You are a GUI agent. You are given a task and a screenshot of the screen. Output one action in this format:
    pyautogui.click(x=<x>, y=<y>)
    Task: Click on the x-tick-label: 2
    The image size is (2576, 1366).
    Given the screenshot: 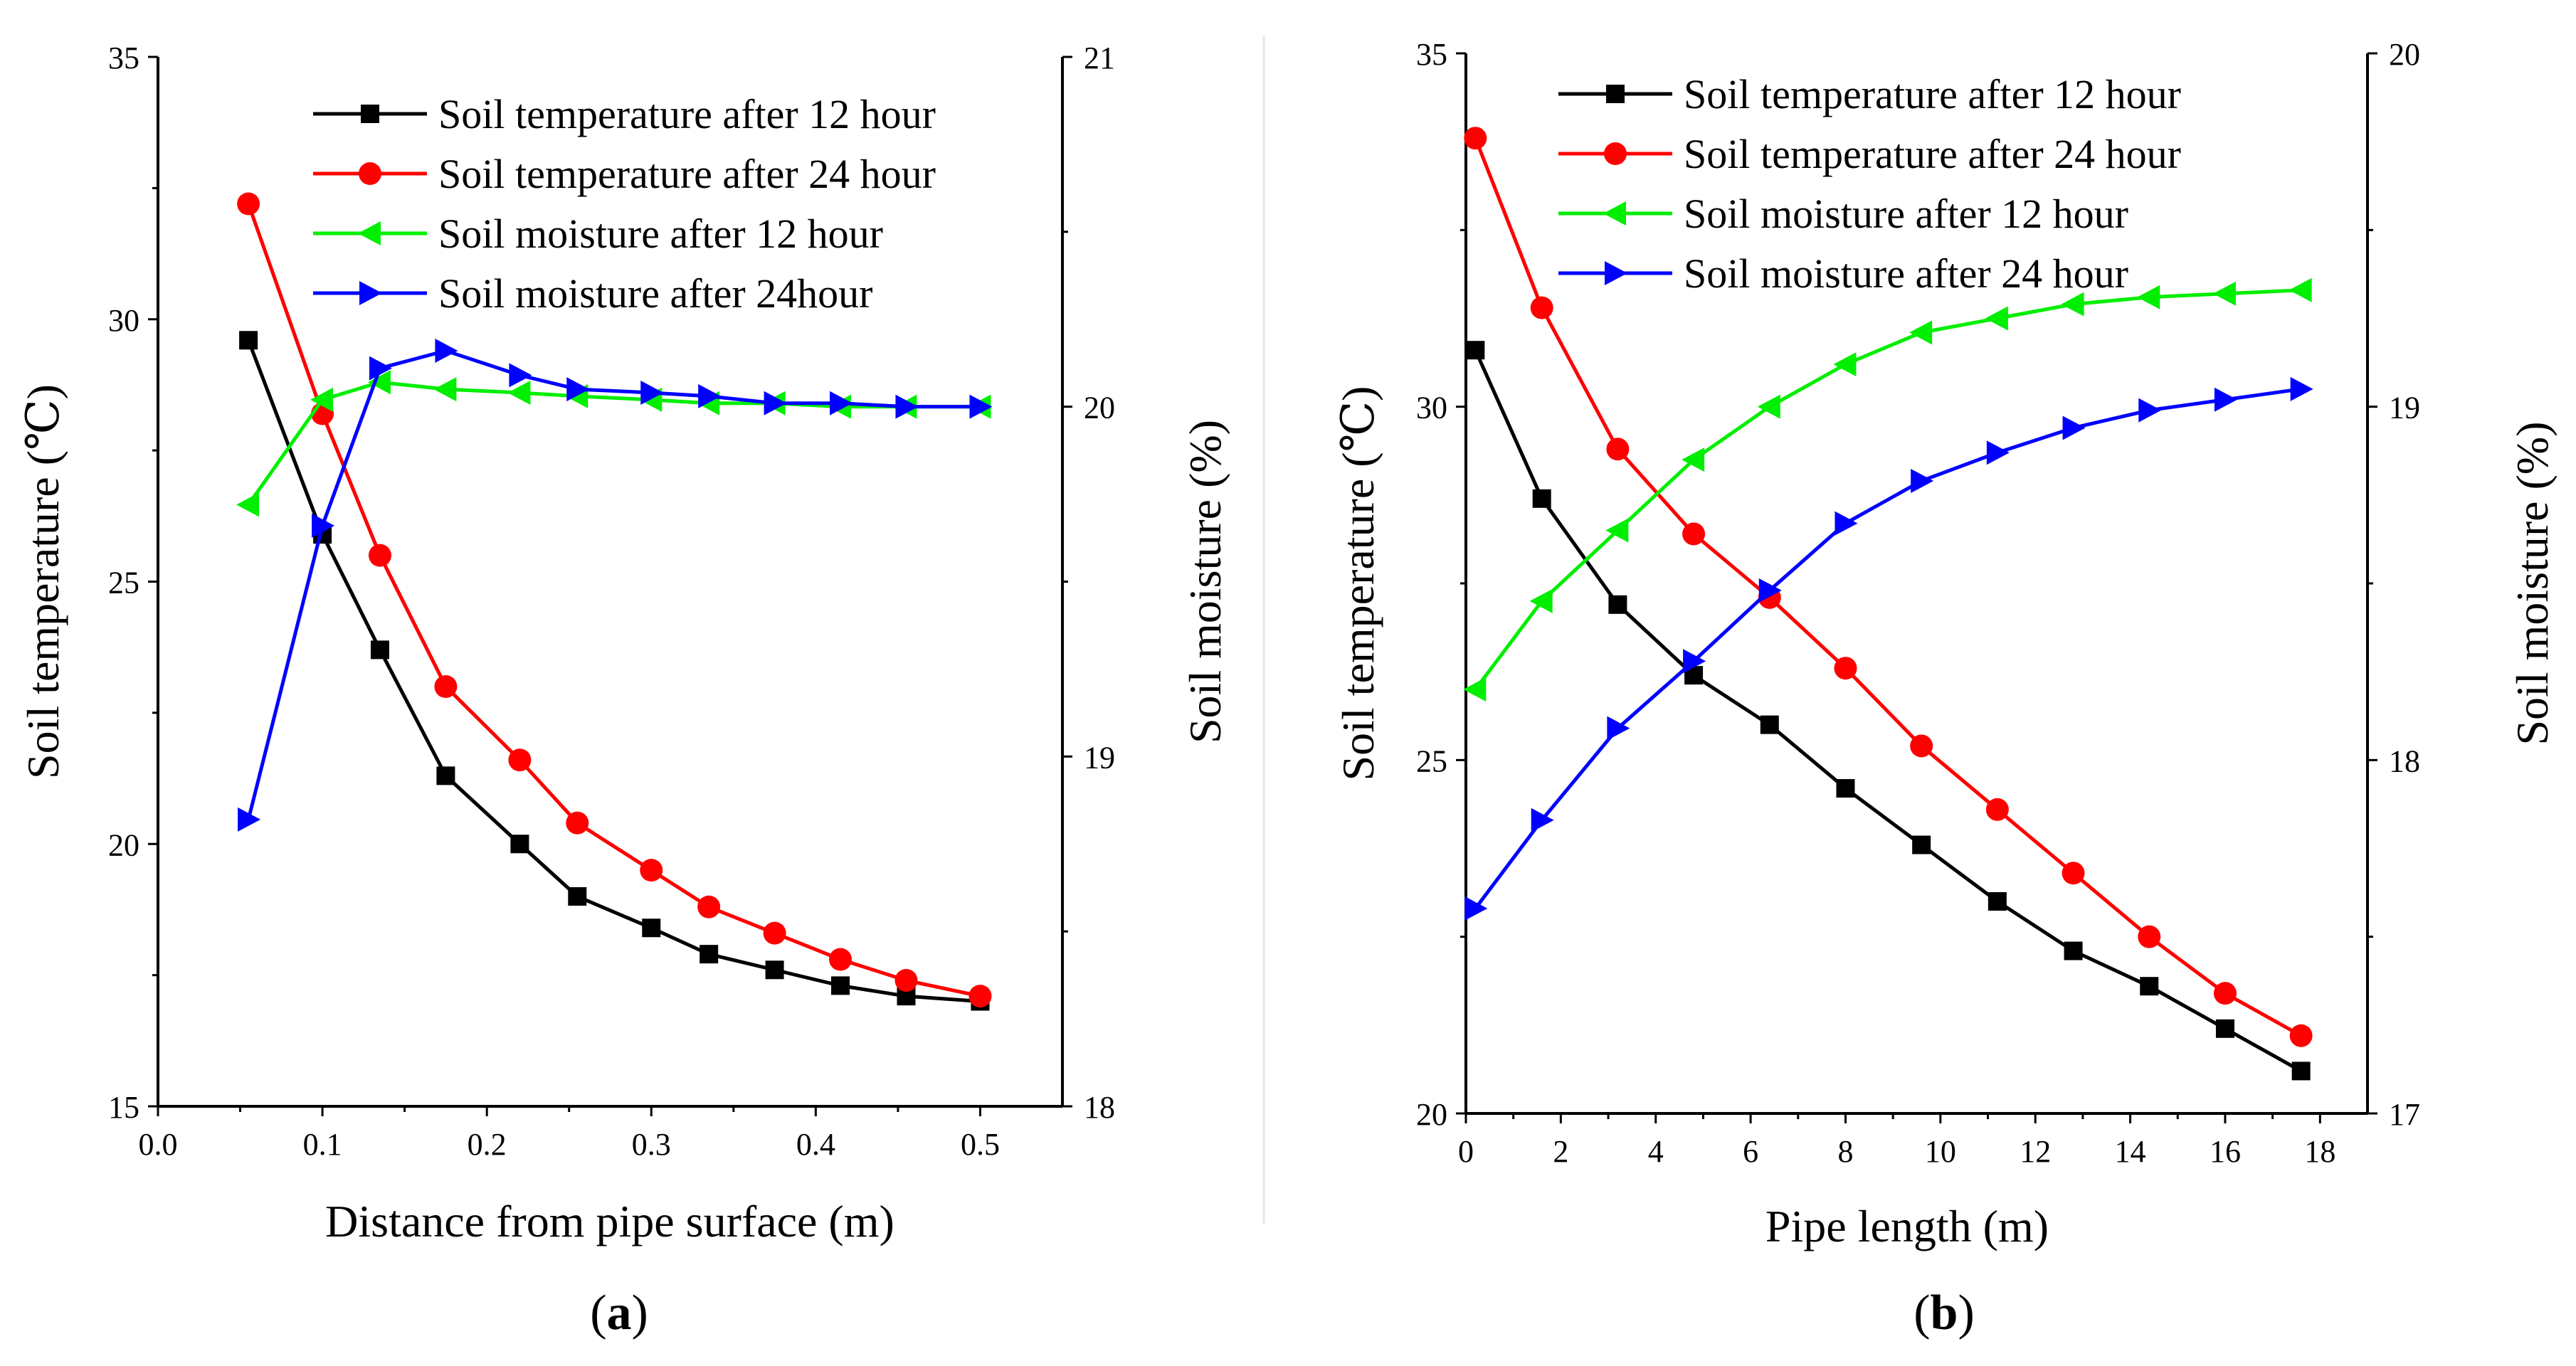 What is the action you would take?
    pyautogui.click(x=1560, y=1151)
    